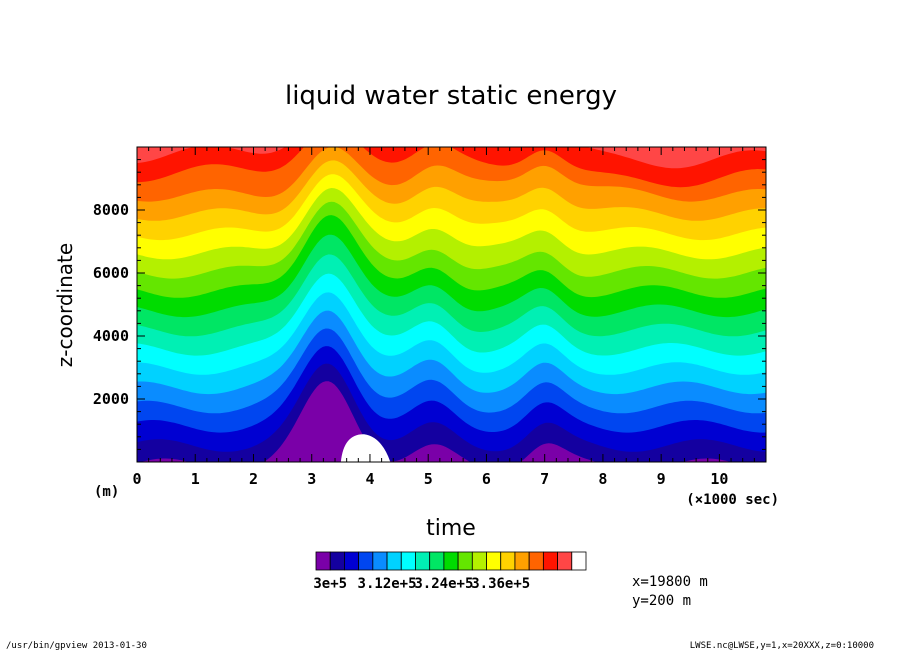 This screenshot has height=654, width=904. I want to click on y-unit-label: (m), so click(106, 492).